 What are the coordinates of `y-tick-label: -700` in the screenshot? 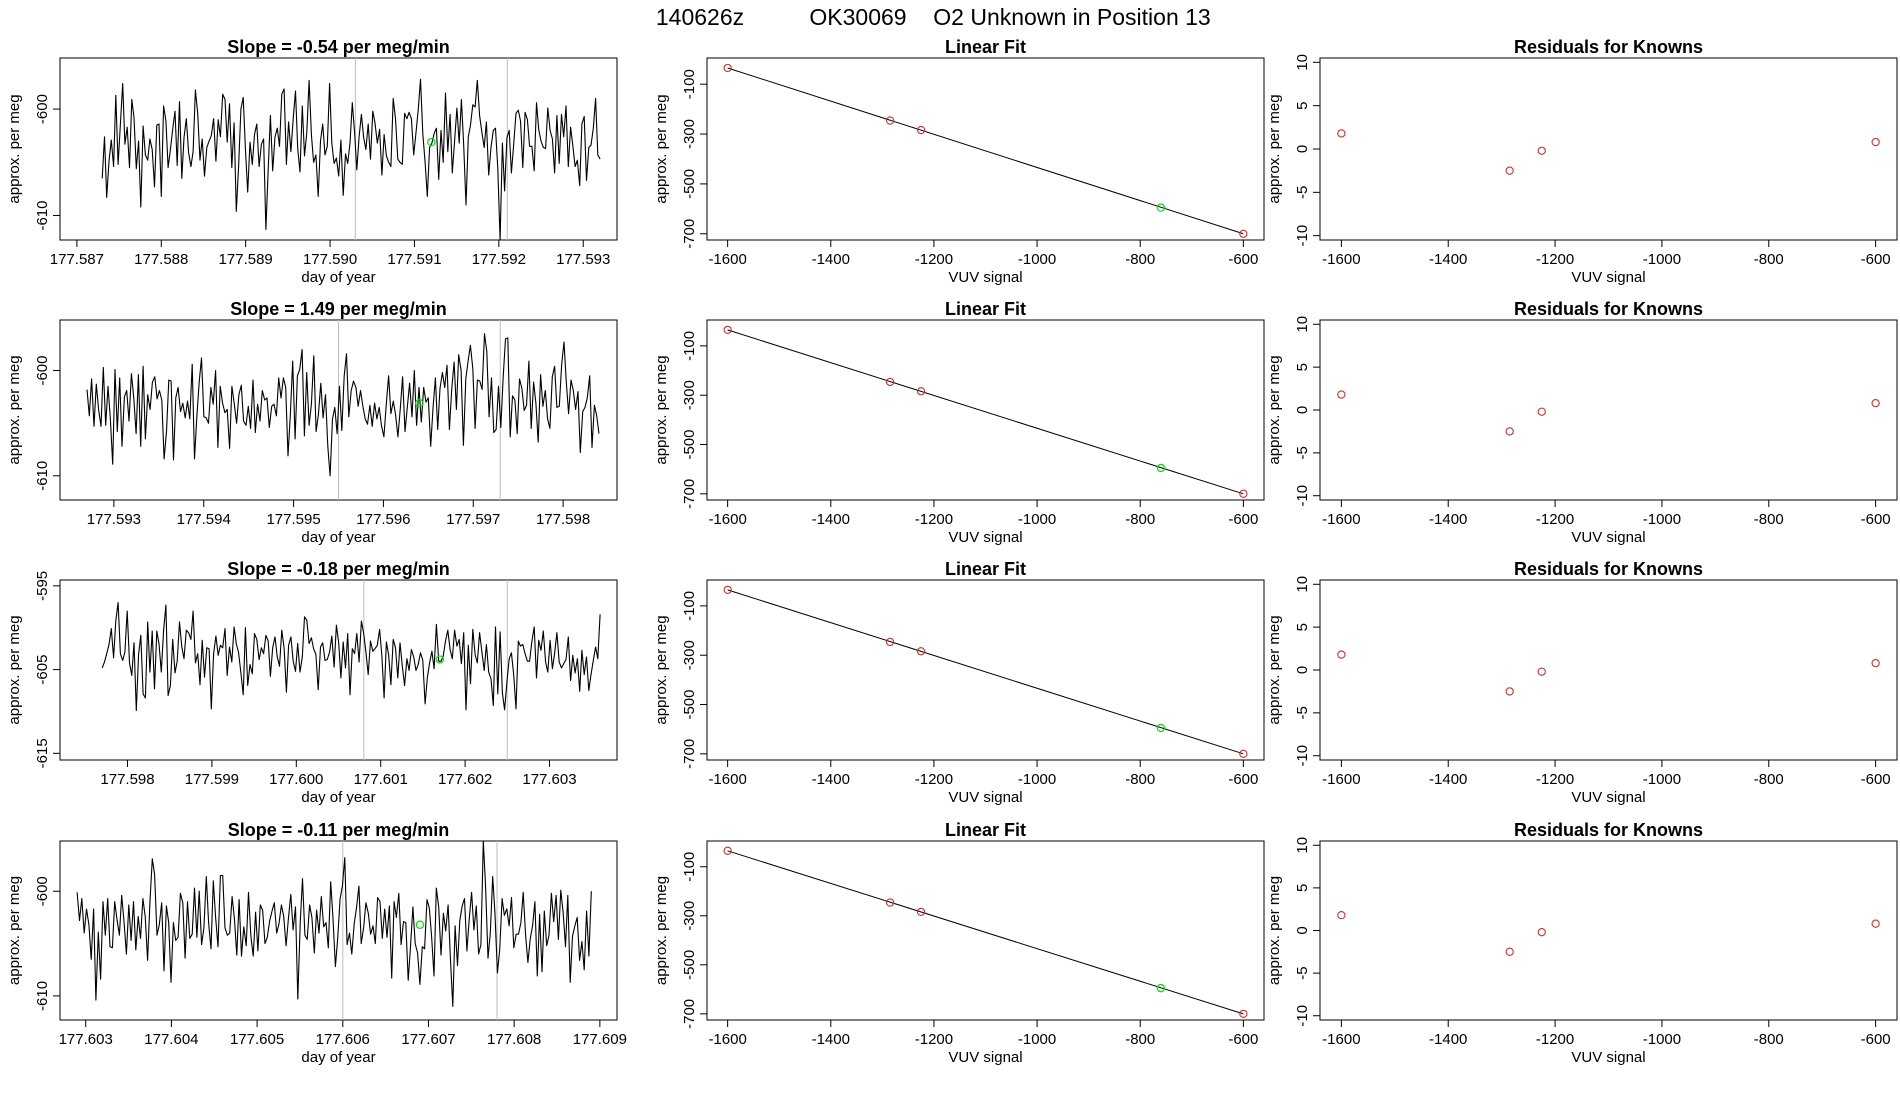 It's located at (689, 234).